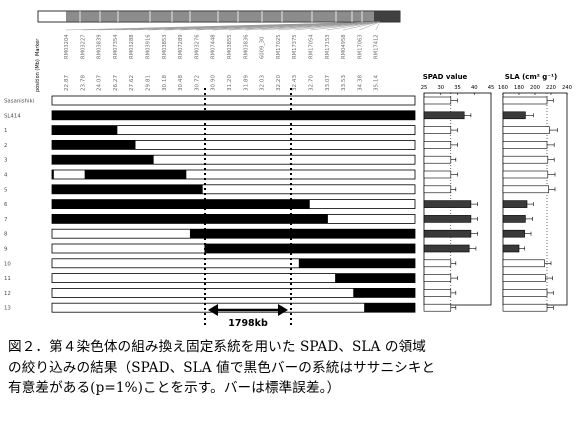 Image resolution: width=585 pixels, height=423 pixels. Describe the element at coordinates (263, 48) in the screenshot. I see `marker-name: 6009_30` at that location.